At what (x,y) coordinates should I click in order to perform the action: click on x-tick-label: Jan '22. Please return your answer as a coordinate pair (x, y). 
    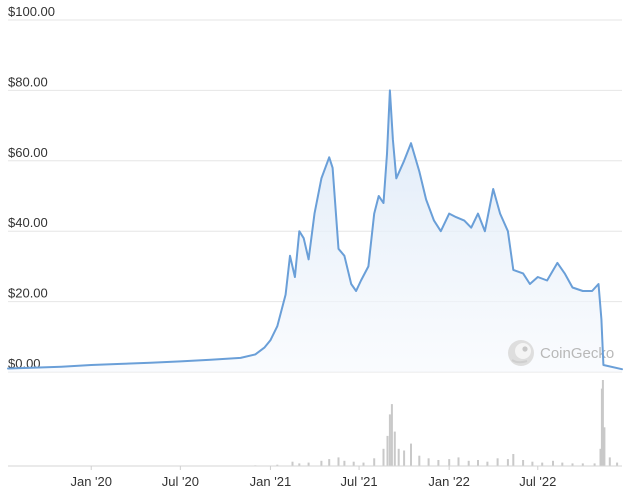
    Looking at the image, I should click on (449, 481).